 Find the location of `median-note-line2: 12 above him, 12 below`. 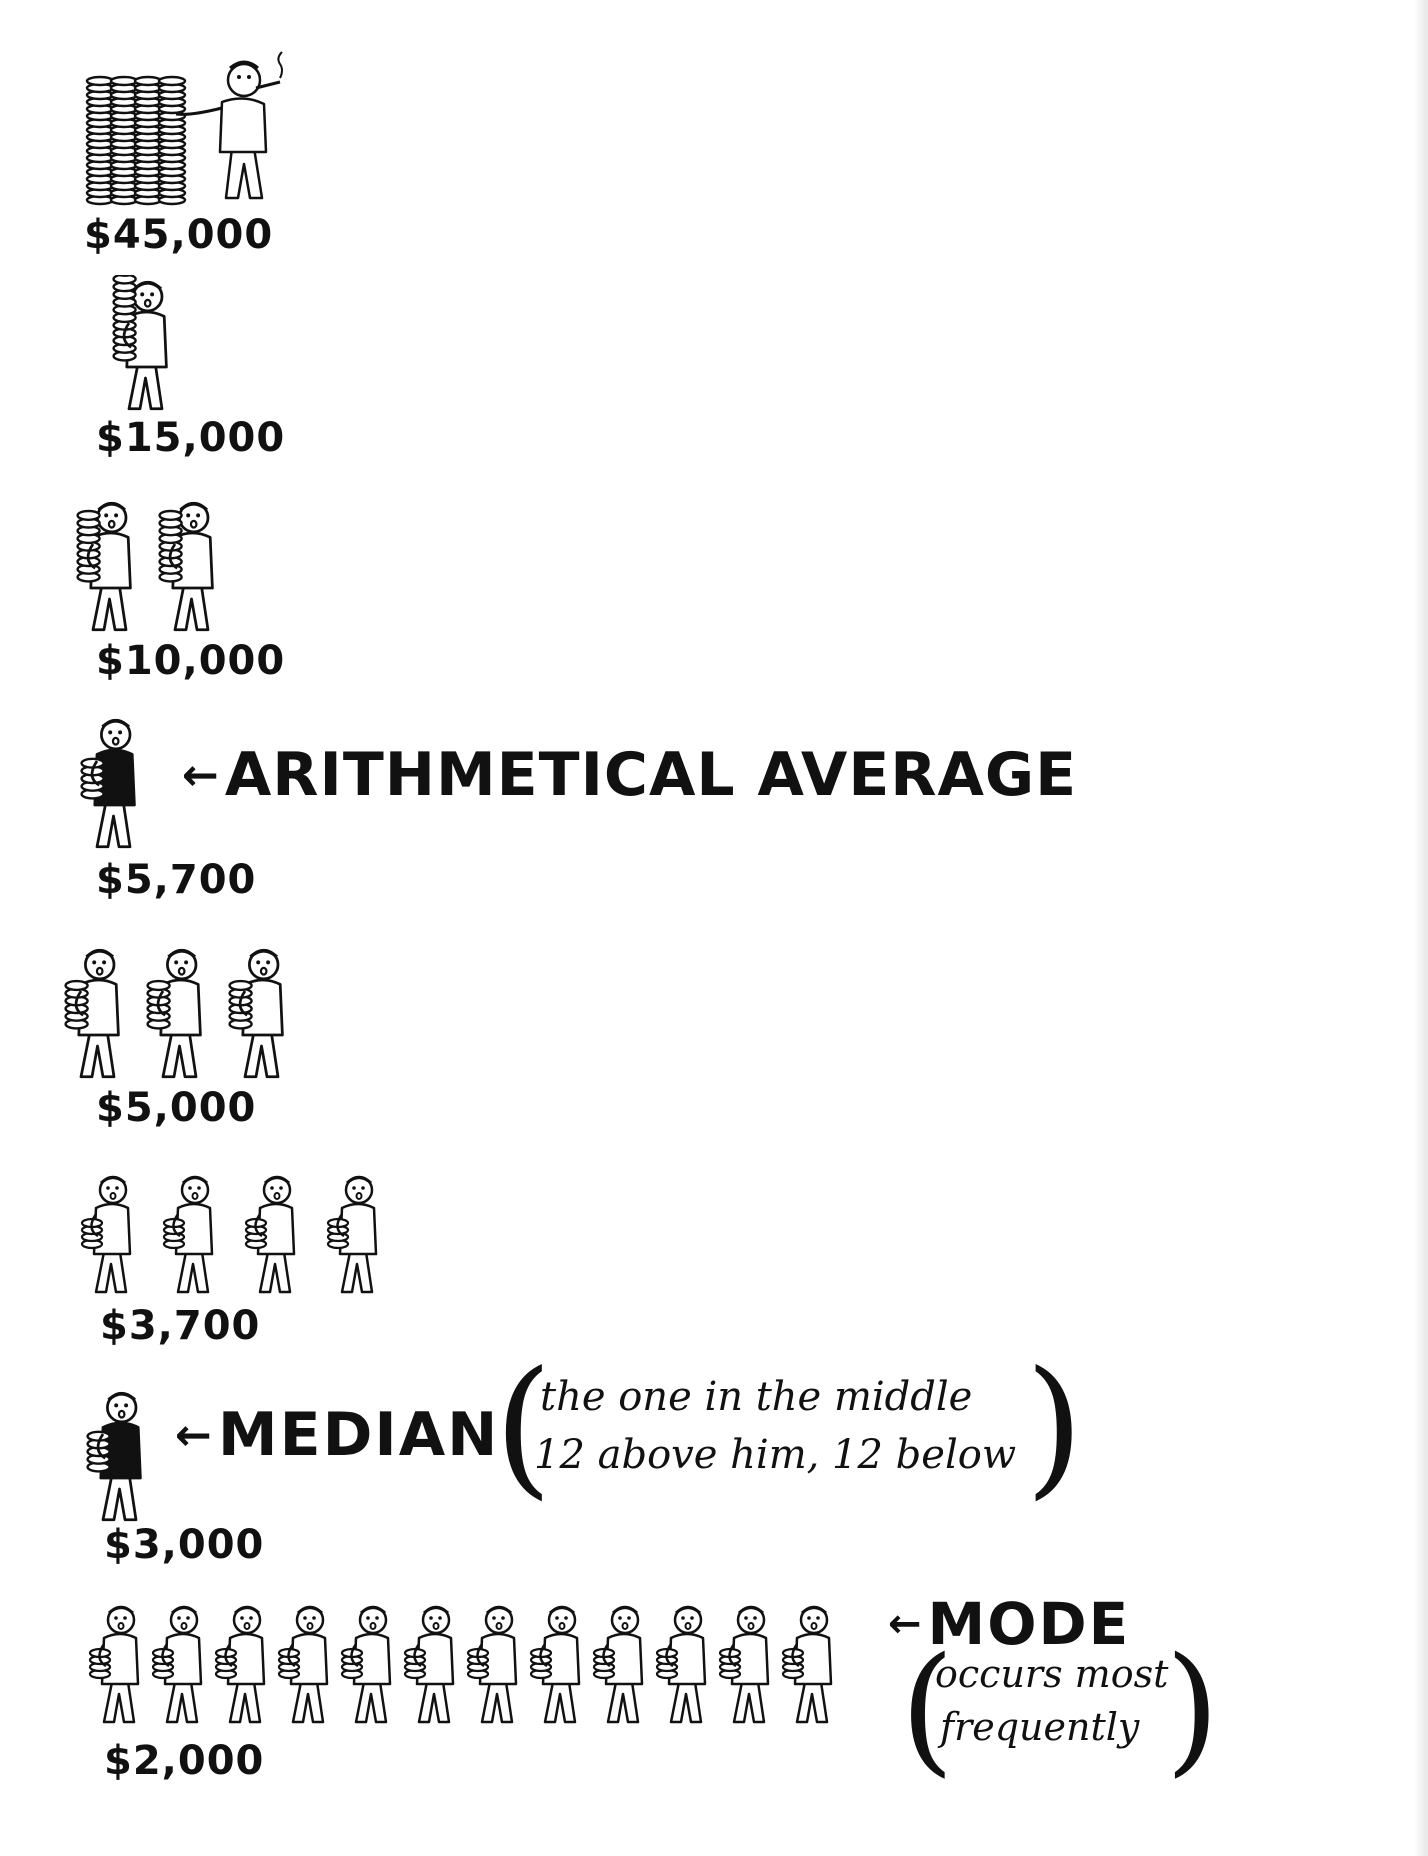

median-note-line2: 12 above him, 12 below is located at coordinates (775, 1455).